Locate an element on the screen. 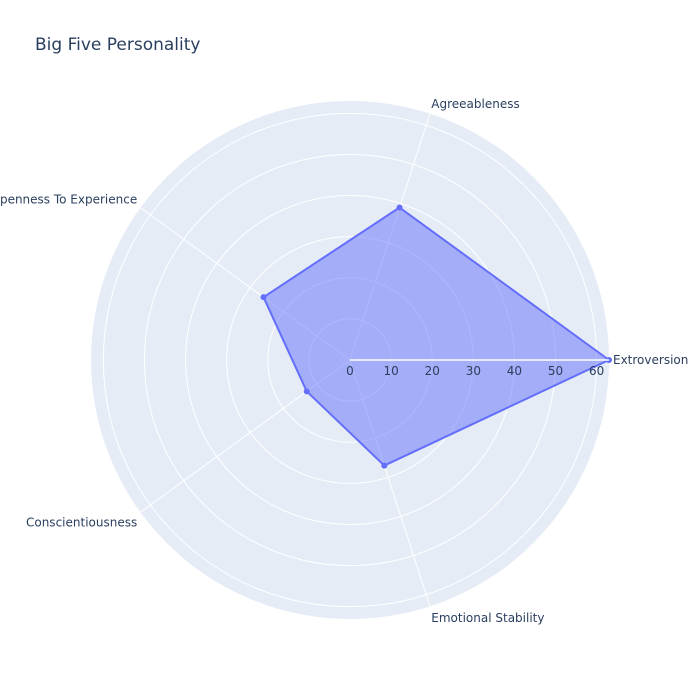 This screenshot has height=700, width=700. radial-tick-label: 30 is located at coordinates (473, 371).